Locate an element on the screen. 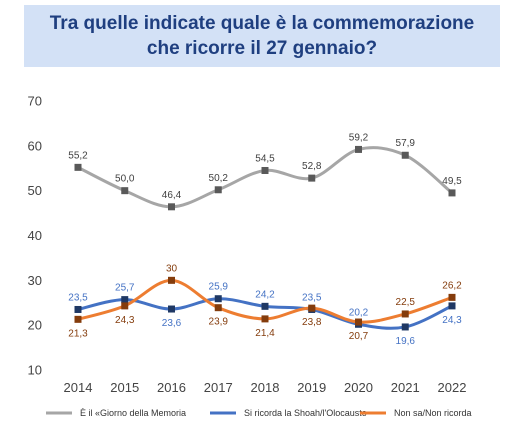 The width and height of the screenshot is (511, 438). data-label-shoah: 24,3 is located at coordinates (452, 320).